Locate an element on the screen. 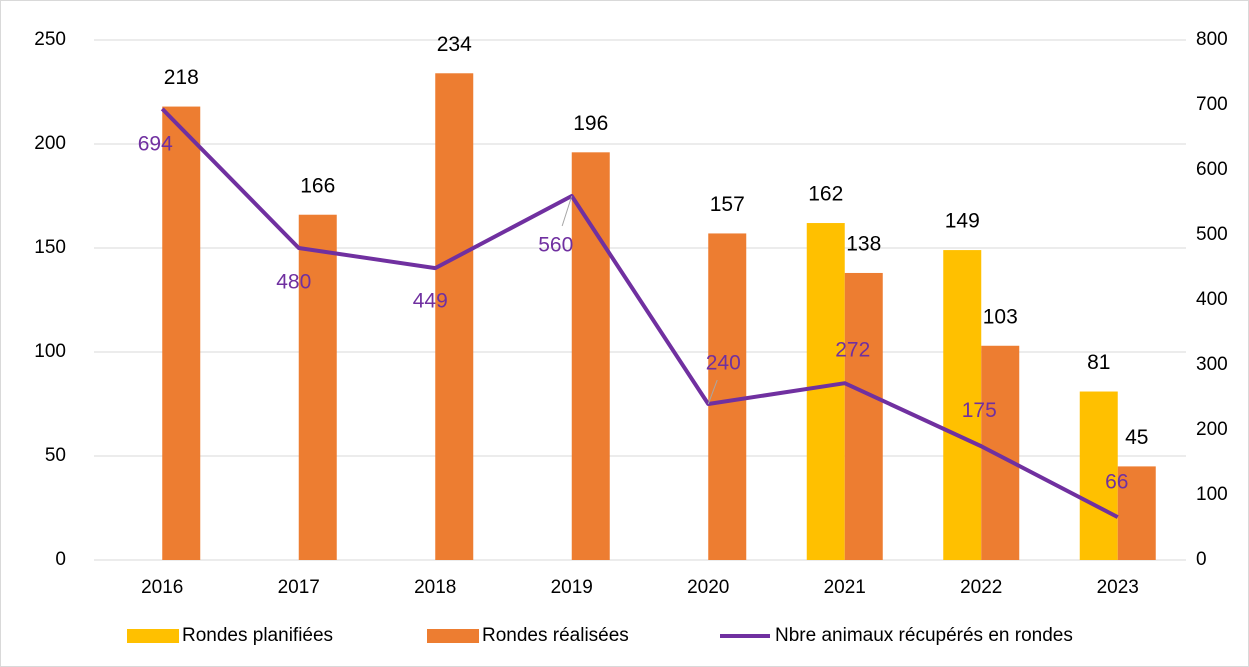 This screenshot has width=1249, height=667. y-tick-label: 200 is located at coordinates (50, 143).